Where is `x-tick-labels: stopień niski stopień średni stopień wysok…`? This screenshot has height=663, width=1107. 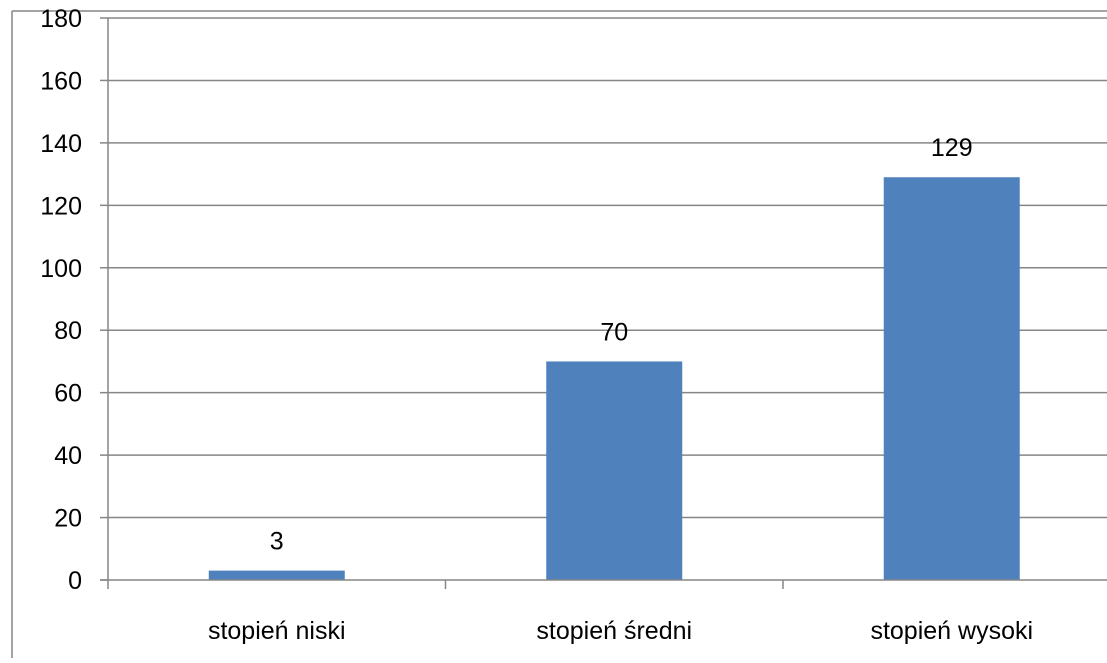
x-tick-labels: stopień niski stopień średni stopień wysok… is located at coordinates (620, 631).